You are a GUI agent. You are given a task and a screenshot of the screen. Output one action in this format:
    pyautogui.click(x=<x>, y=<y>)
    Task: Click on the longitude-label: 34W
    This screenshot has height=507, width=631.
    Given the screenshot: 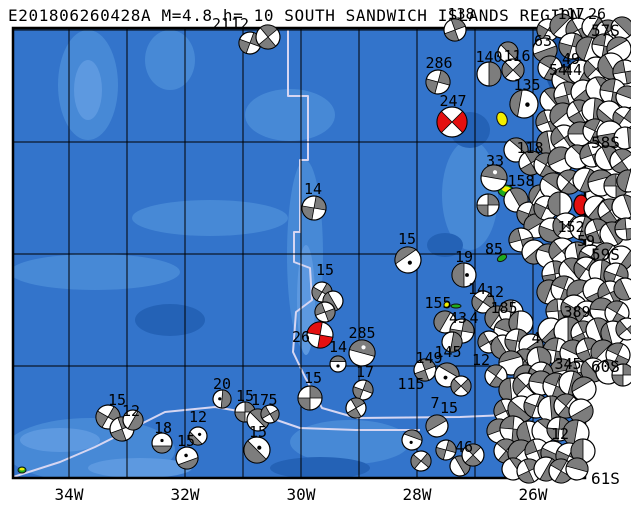 What is the action you would take?
    pyautogui.click(x=69, y=494)
    